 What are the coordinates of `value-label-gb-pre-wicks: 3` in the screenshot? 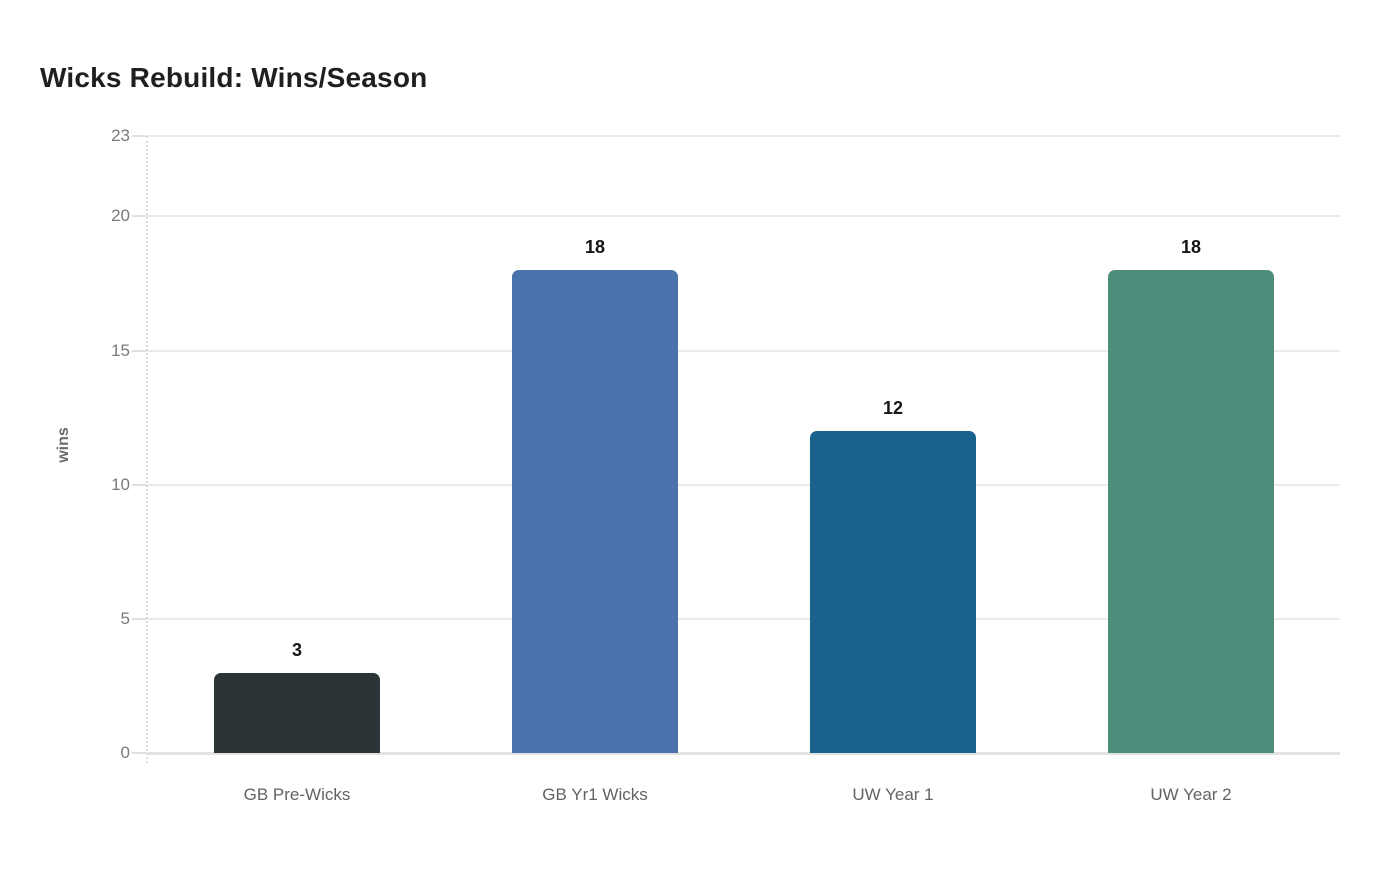 It's located at (297, 649).